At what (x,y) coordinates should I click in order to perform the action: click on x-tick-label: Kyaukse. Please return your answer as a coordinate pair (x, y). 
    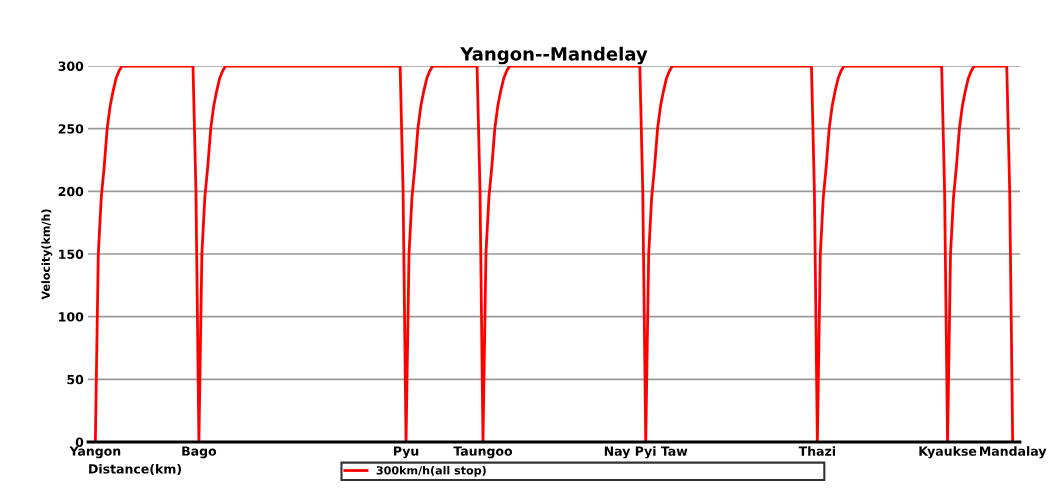
    Looking at the image, I should click on (948, 452).